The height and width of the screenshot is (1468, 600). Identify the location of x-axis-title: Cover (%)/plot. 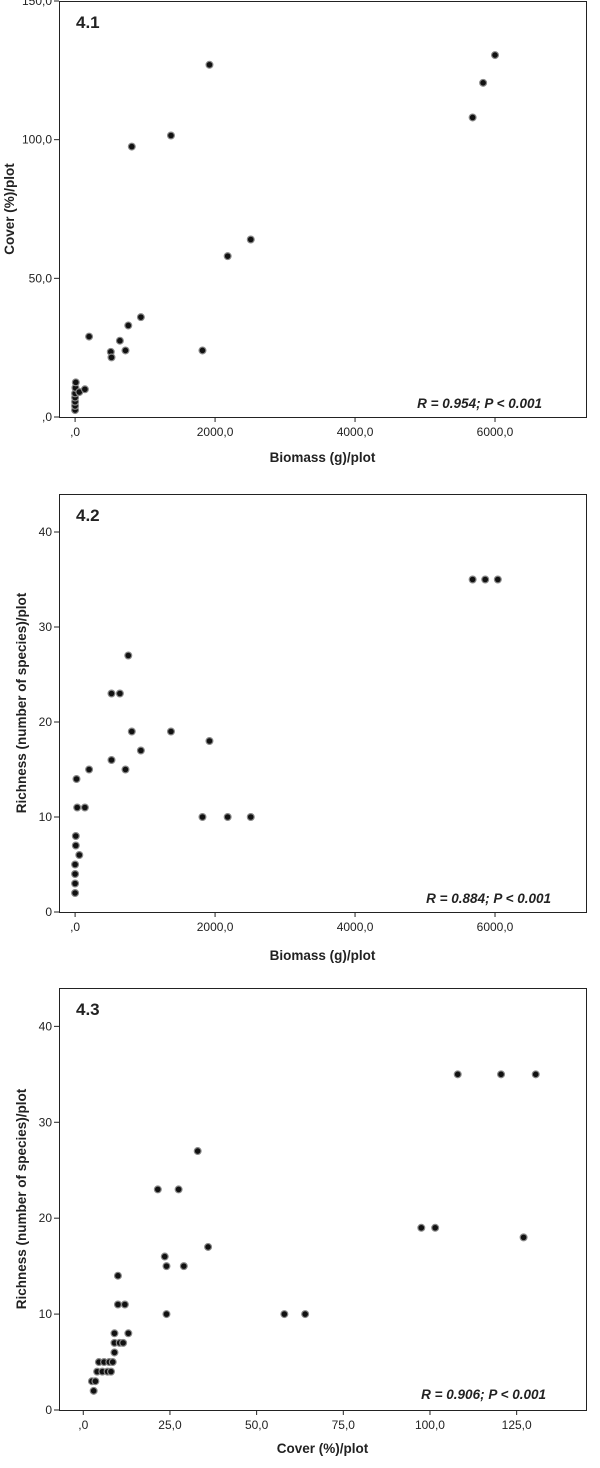
(323, 1448).